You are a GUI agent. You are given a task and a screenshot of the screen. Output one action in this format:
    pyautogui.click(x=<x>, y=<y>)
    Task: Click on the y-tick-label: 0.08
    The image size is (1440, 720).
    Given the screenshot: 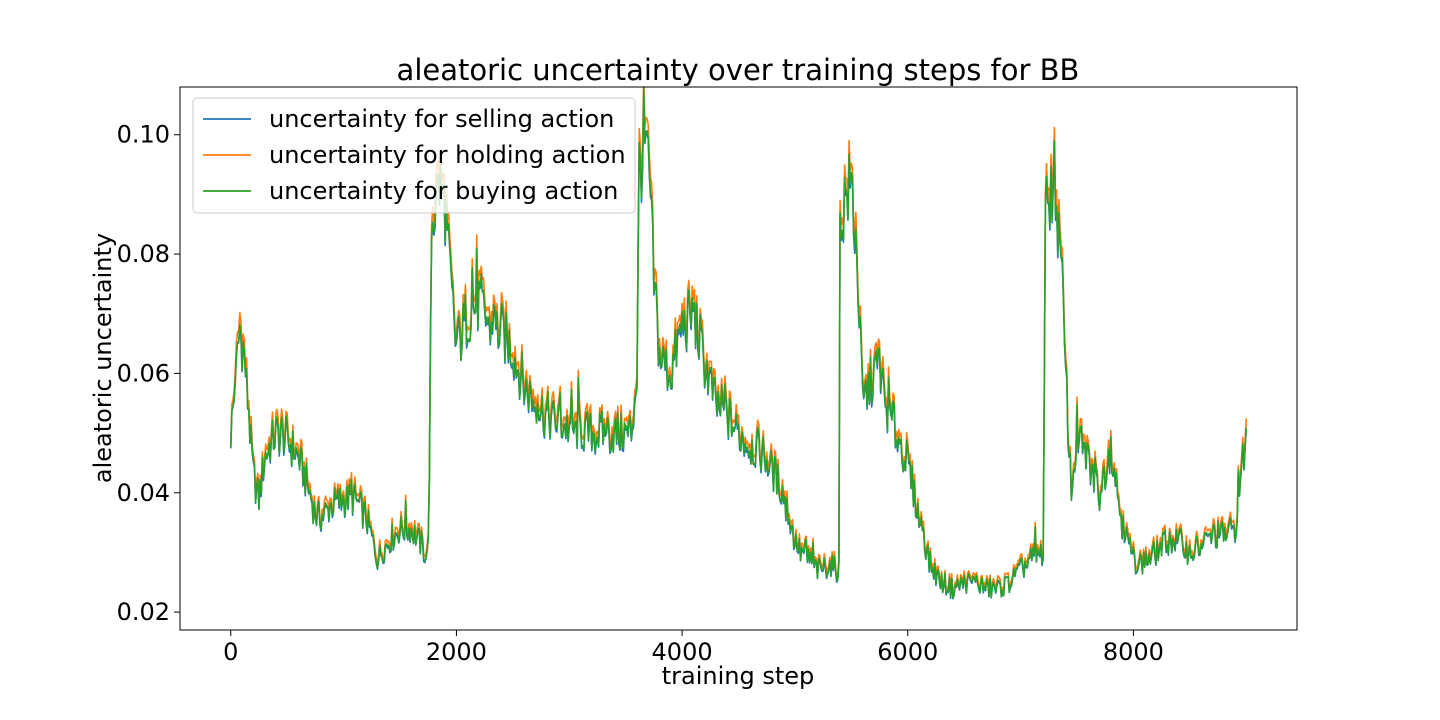 What is the action you would take?
    pyautogui.click(x=143, y=254)
    